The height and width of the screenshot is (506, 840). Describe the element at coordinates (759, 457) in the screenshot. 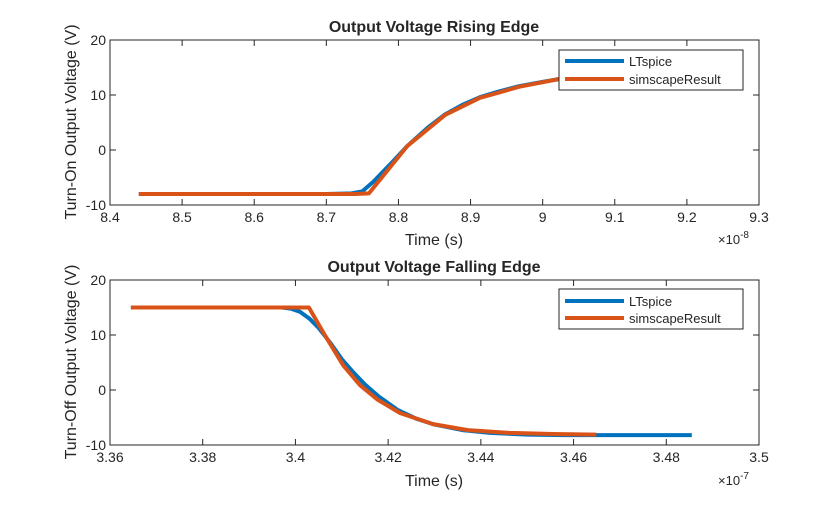

I see `x-tick-label: 3.5` at that location.